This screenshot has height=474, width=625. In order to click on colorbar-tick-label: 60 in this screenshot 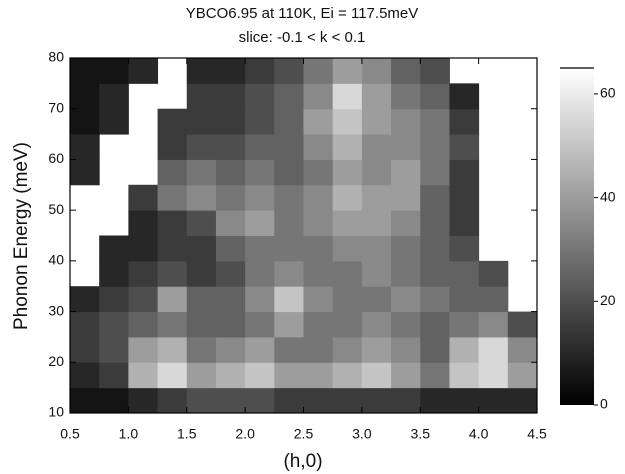, I will do `click(608, 93)`.